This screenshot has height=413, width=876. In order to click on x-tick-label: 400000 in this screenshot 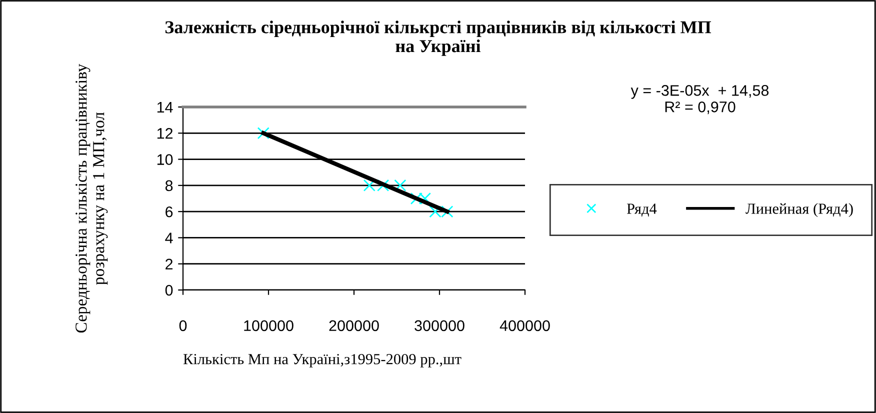, I will do `click(525, 326)`.